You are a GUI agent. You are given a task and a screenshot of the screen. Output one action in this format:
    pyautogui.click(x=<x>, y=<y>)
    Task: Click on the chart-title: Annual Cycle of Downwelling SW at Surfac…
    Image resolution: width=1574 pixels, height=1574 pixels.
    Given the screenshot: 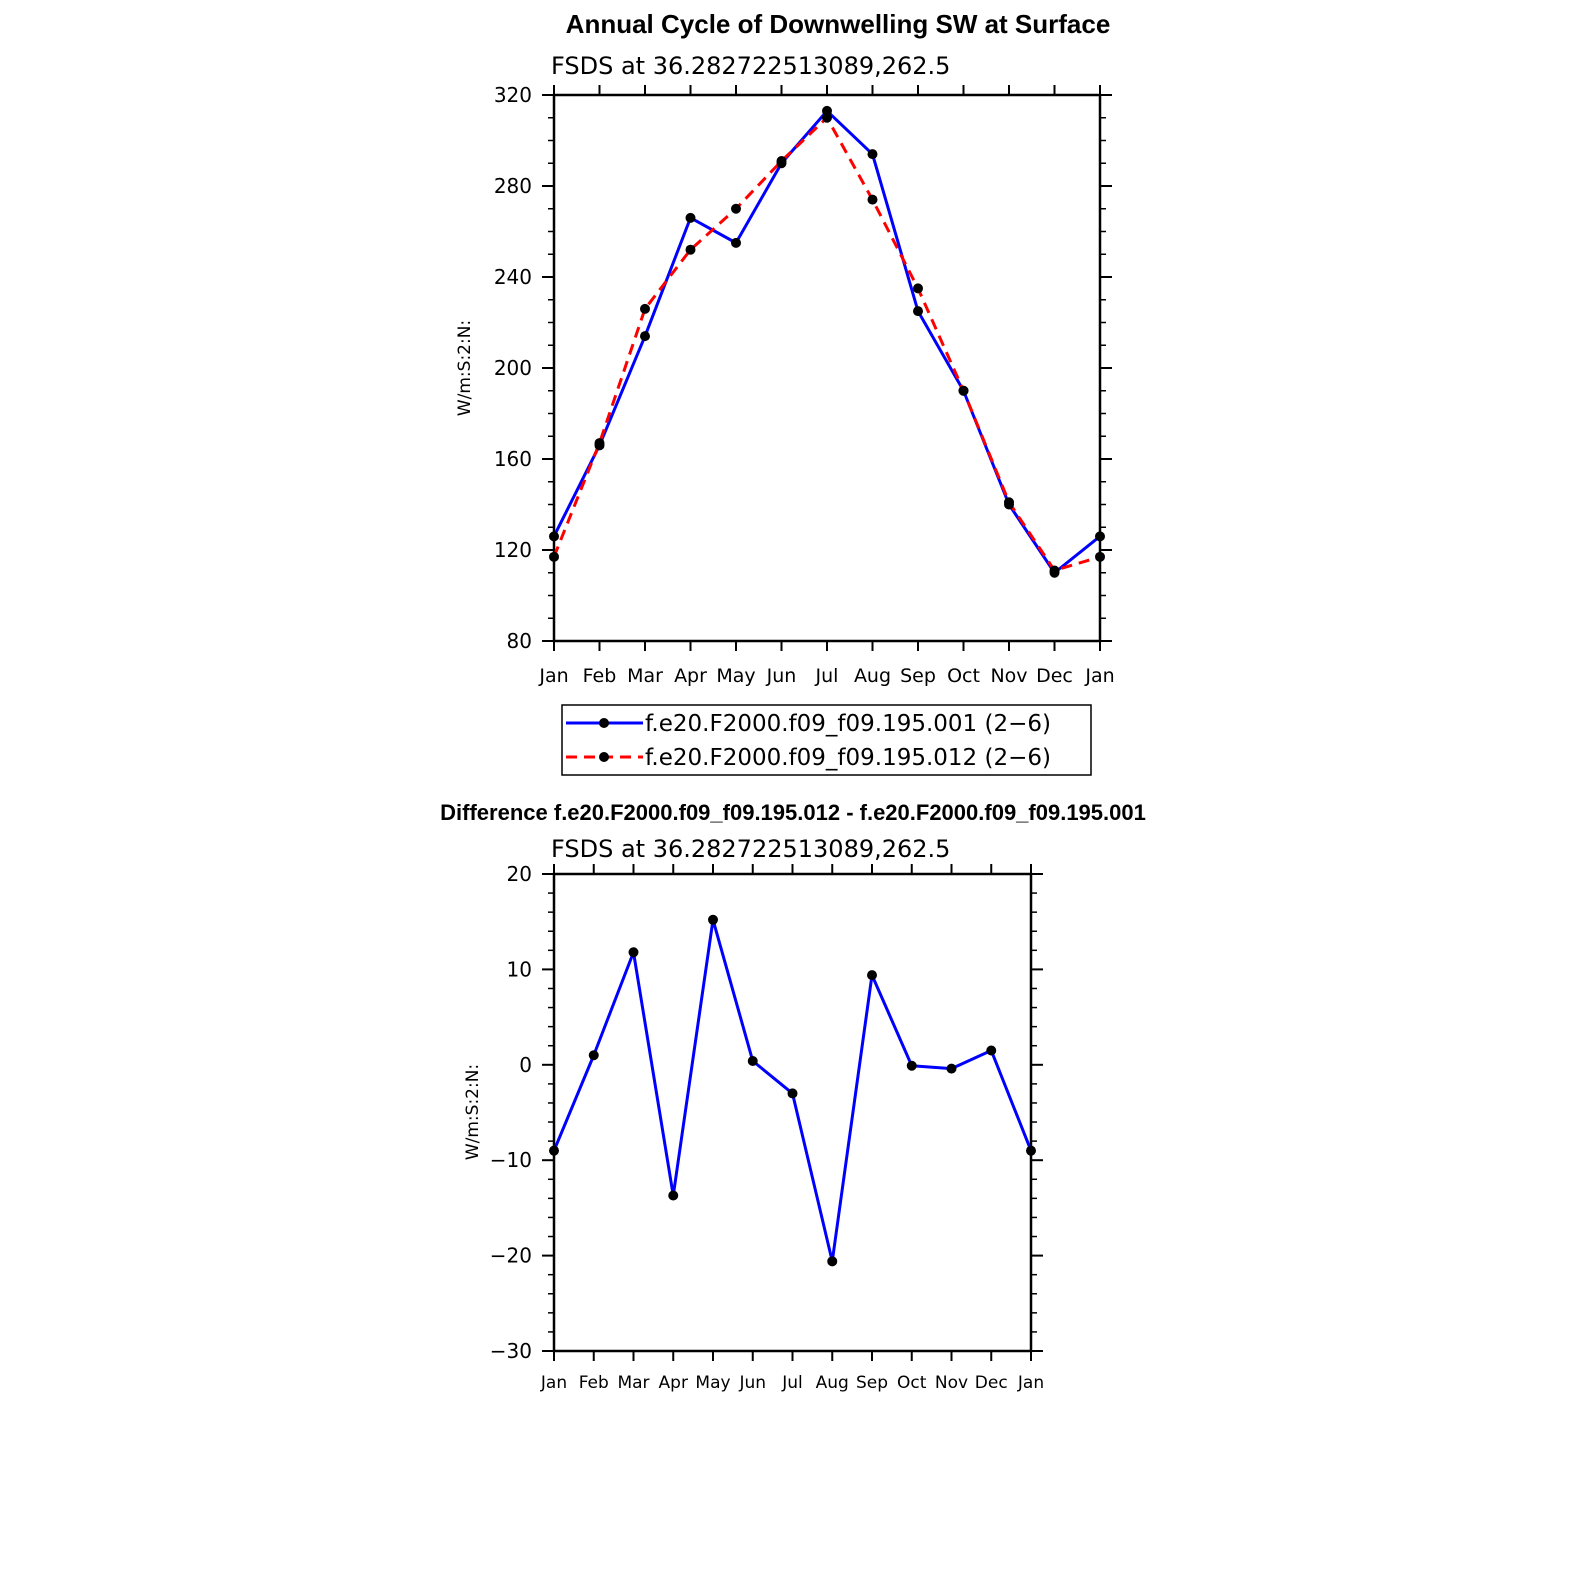 What is the action you would take?
    pyautogui.click(x=838, y=24)
    